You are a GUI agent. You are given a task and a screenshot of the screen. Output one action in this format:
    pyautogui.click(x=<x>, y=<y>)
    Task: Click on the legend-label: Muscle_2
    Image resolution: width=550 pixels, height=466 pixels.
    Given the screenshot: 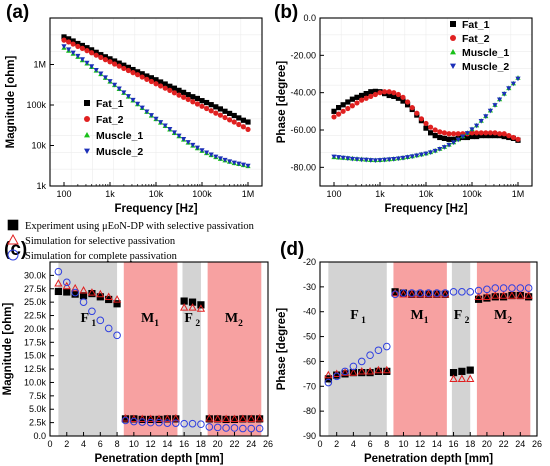 What is the action you would take?
    pyautogui.click(x=119, y=152)
    